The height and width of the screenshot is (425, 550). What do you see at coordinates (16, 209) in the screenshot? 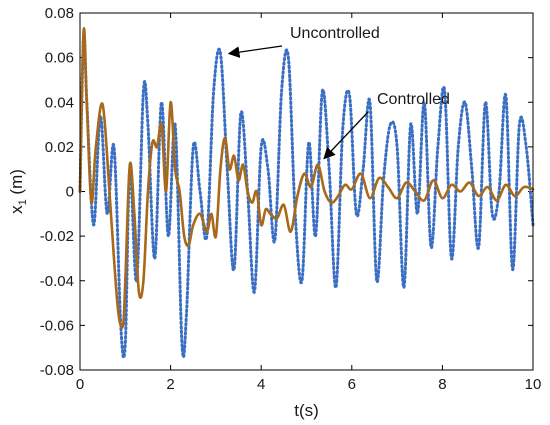
I see `y-axis-label-main: x` at bounding box center [16, 209].